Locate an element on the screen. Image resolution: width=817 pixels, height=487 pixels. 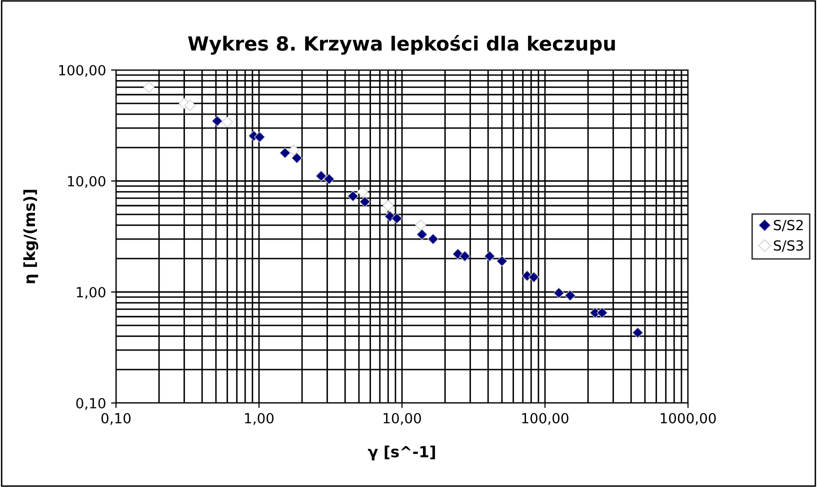
y-tick-label: 100,00 is located at coordinates (82, 70).